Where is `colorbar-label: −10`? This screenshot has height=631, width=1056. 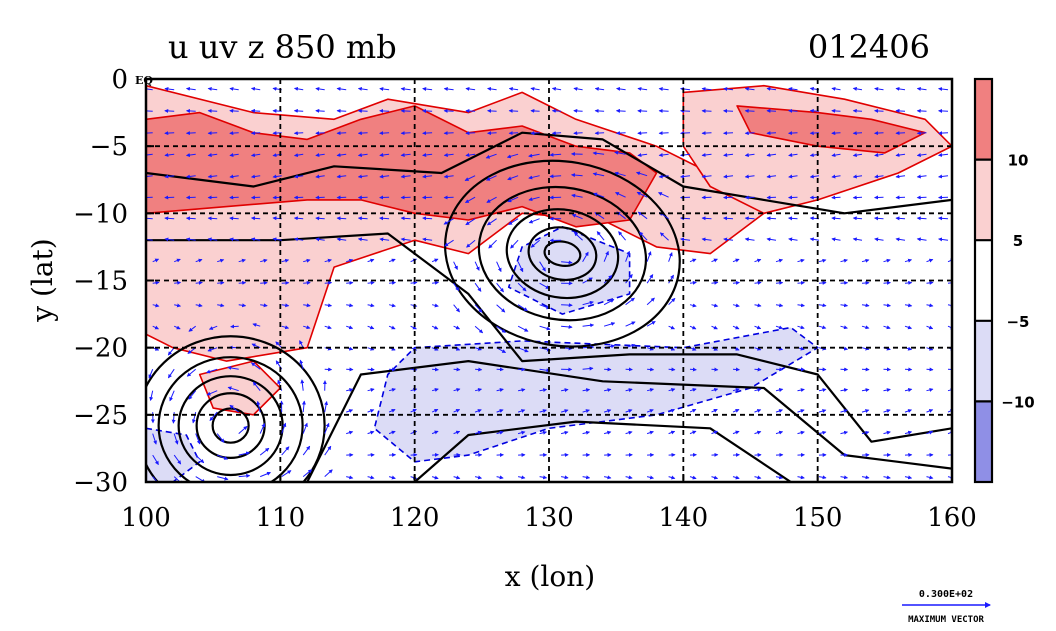 colorbar-label: −10 is located at coordinates (1017, 402).